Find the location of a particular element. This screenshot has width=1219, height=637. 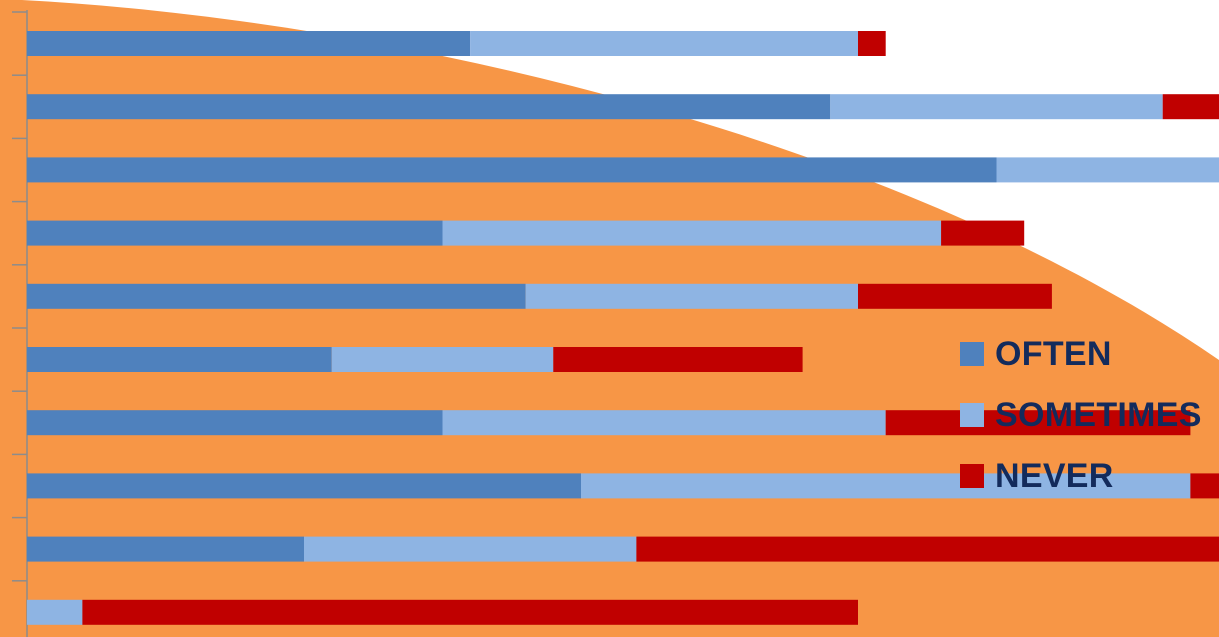

legend-item-often: OFTEN is located at coordinates (1081, 354).